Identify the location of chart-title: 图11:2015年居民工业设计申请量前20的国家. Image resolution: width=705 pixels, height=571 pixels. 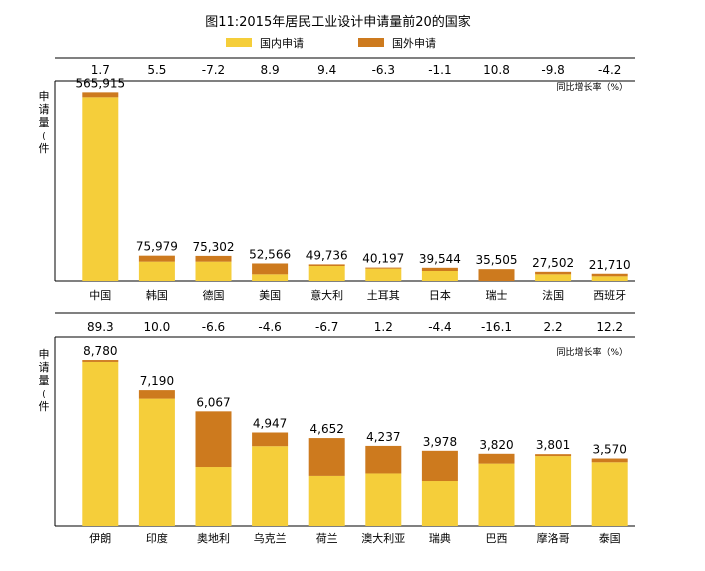
(338, 22).